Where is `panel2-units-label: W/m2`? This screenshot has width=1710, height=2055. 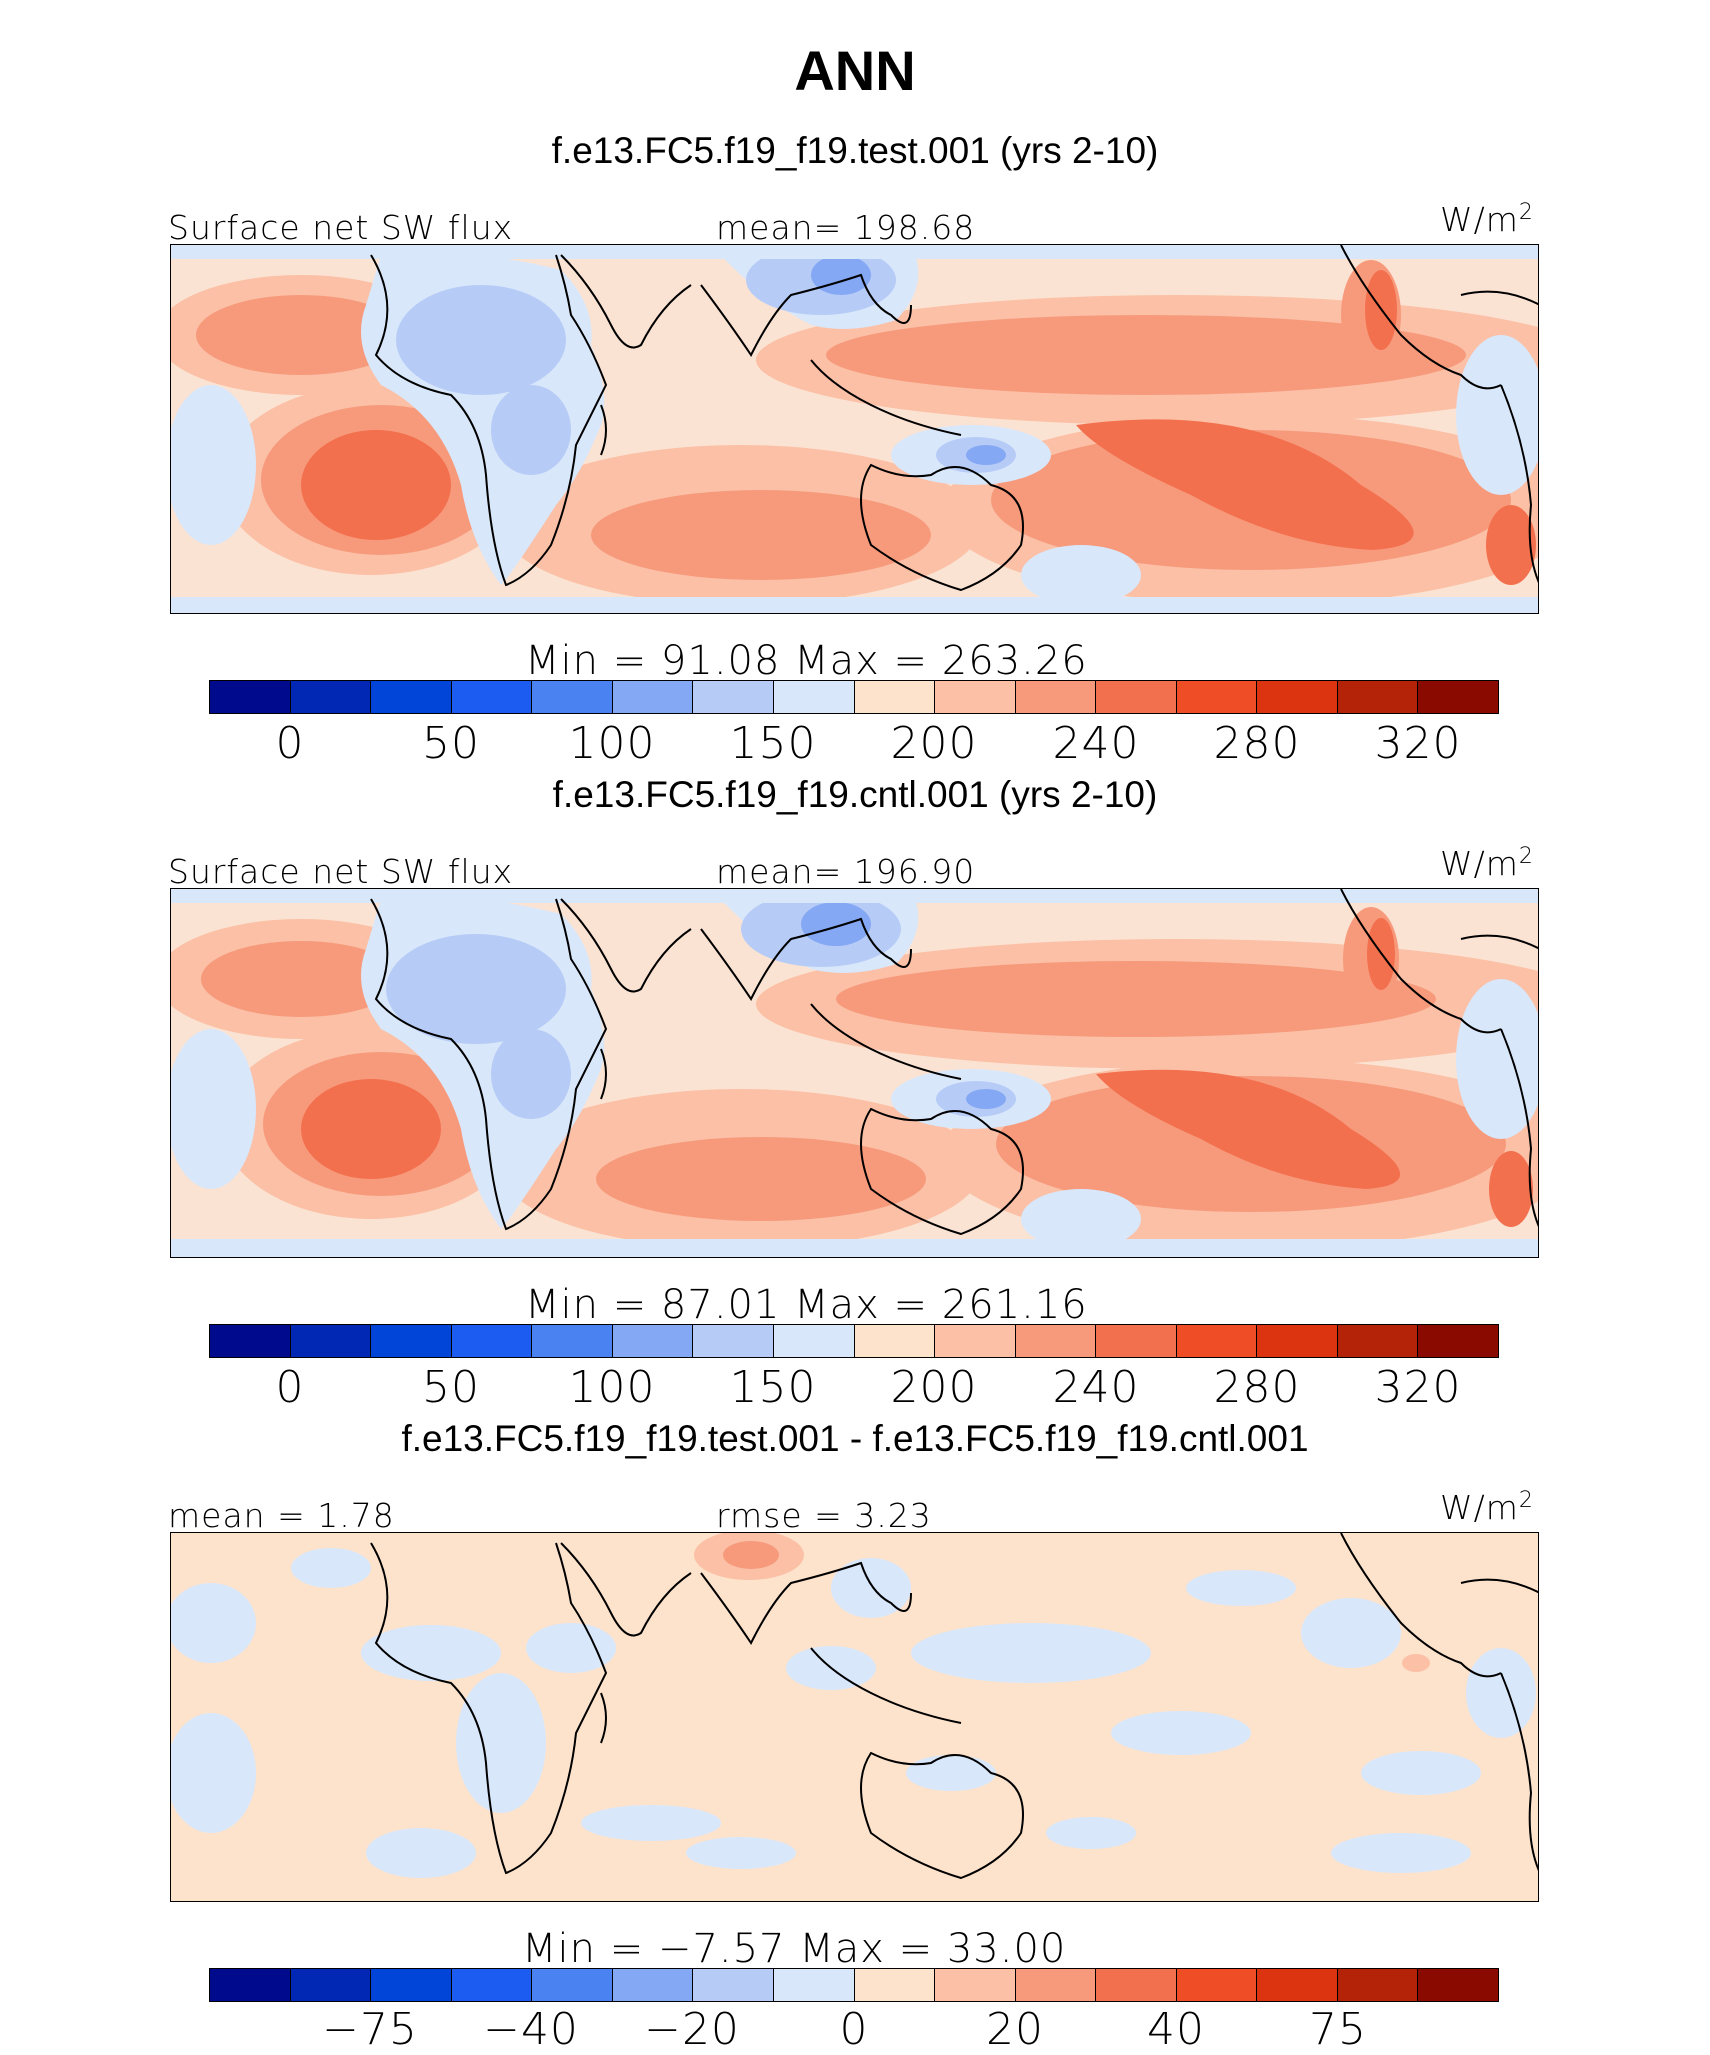 panel2-units-label: W/m2 is located at coordinates (1487, 863).